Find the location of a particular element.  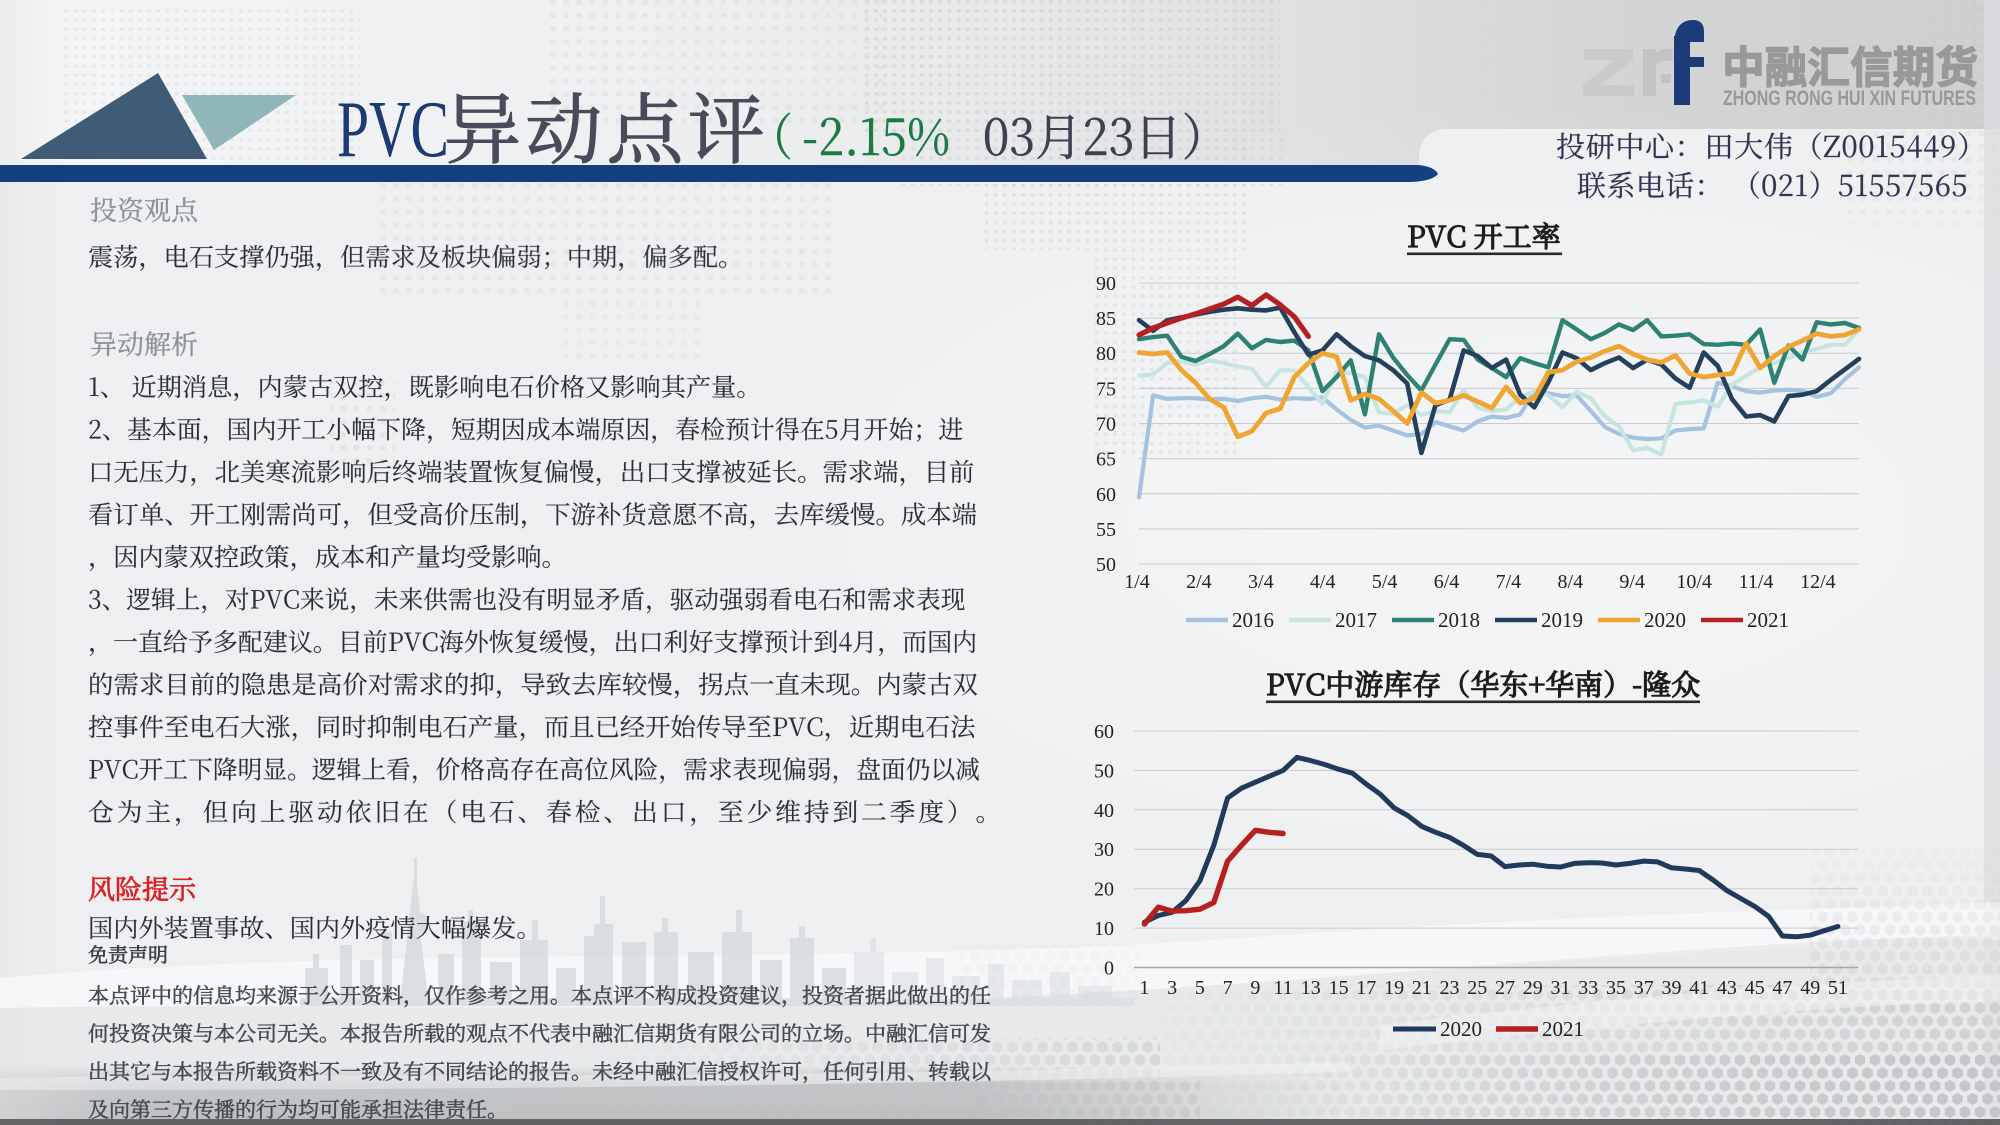

svg-text: 11 is located at coordinates (1282, 988).